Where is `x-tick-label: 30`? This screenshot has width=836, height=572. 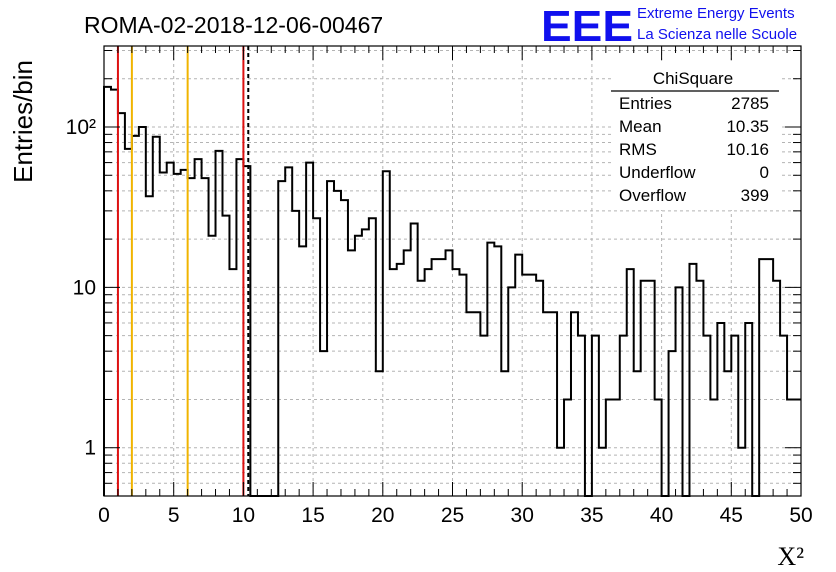
x-tick-label: 30 is located at coordinates (522, 515).